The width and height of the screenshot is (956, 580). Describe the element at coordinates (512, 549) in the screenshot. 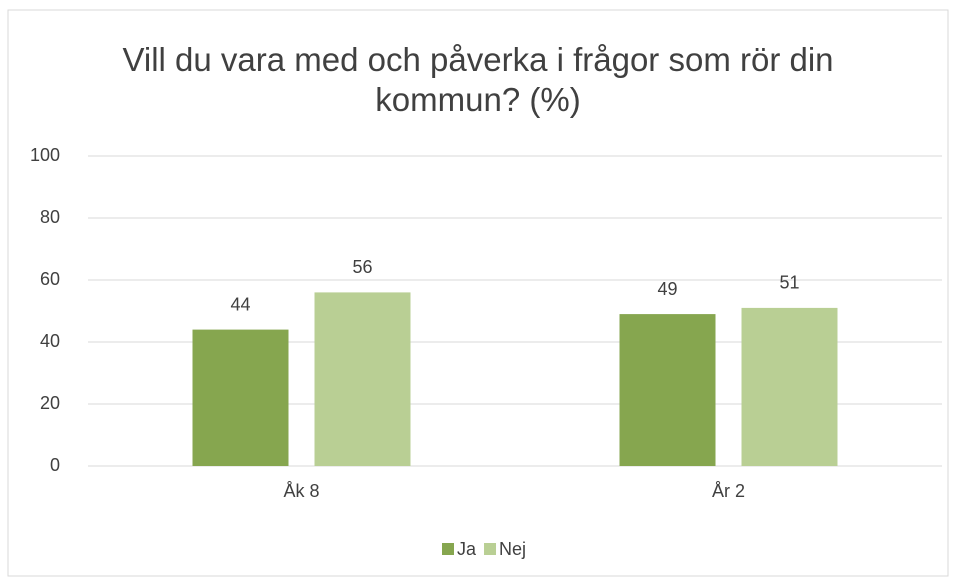

I see `legend-label: Nej` at that location.